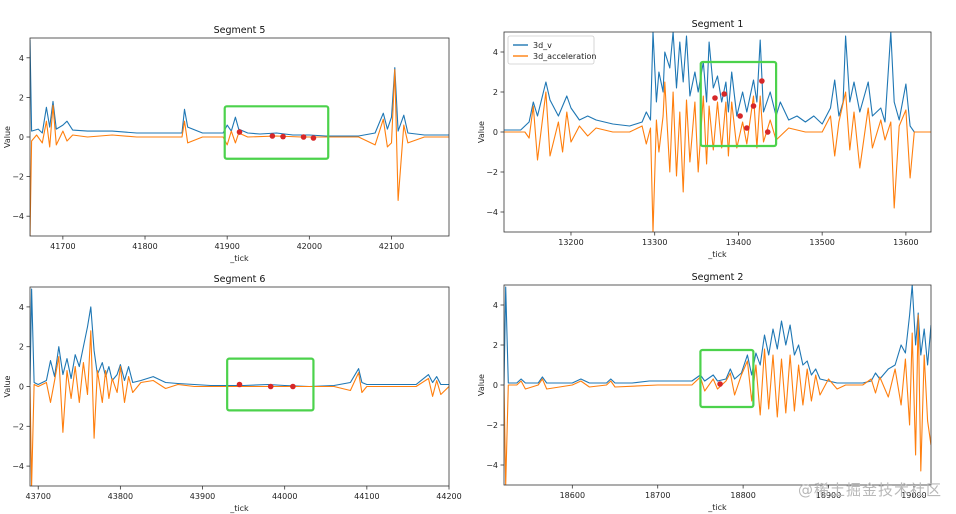 This screenshot has width=956, height=514. Describe the element at coordinates (7, 386) in the screenshot. I see `segment-6-ylabel: Value` at that location.